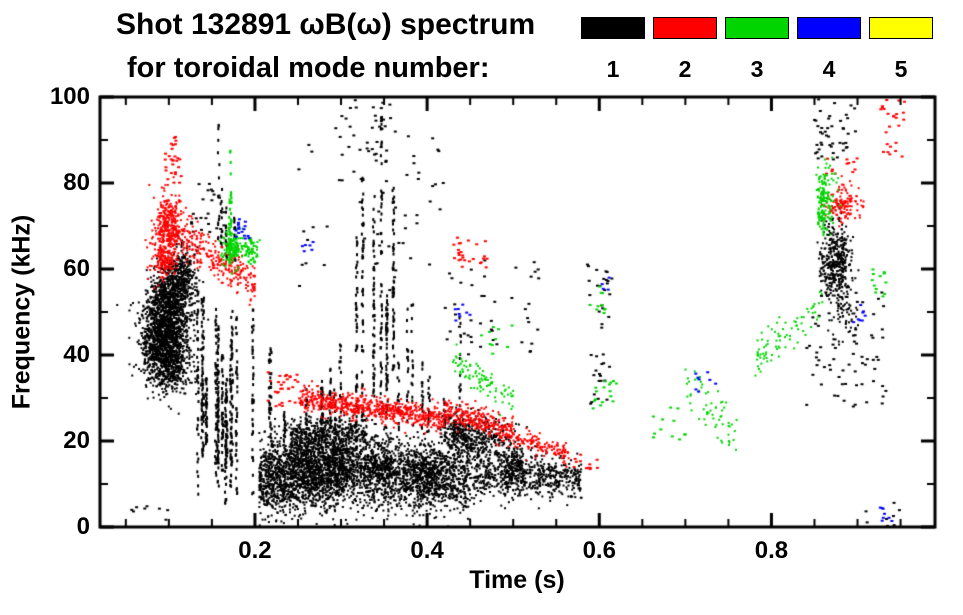 This screenshot has height=615, width=963. I want to click on y-tick-label-80: 80, so click(76, 182).